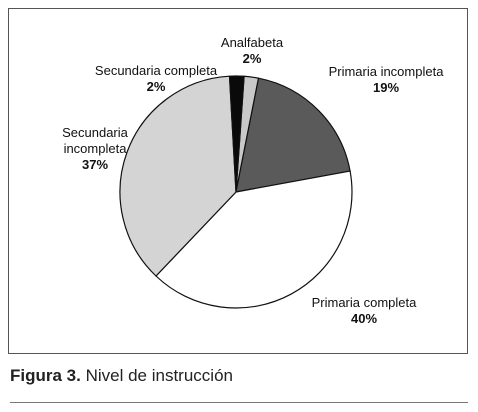  Describe the element at coordinates (178, 176) in the screenshot. I see `pie-slice-secundaria-incompleta` at that location.